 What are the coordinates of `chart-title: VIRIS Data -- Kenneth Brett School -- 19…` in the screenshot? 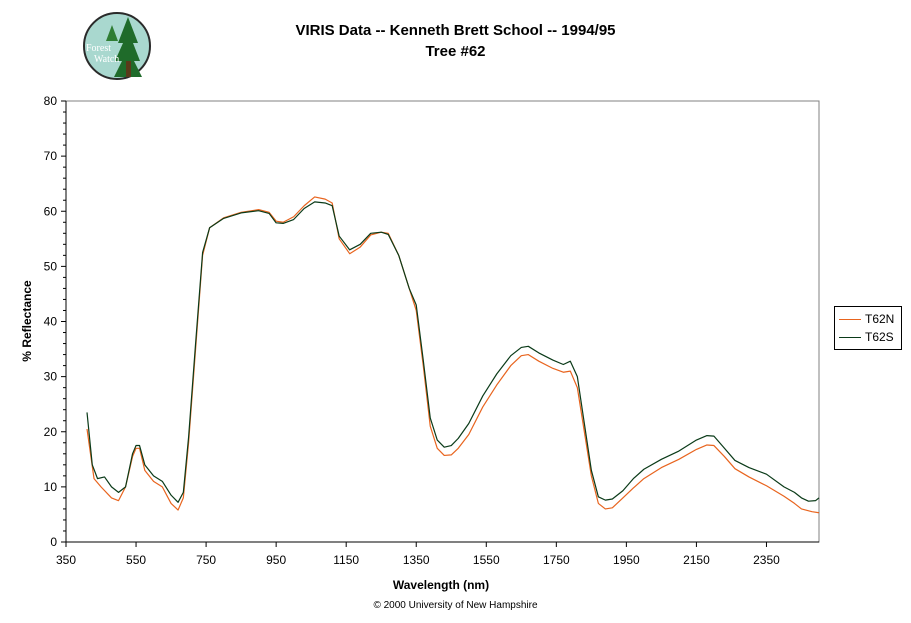 It's located at (455, 30).